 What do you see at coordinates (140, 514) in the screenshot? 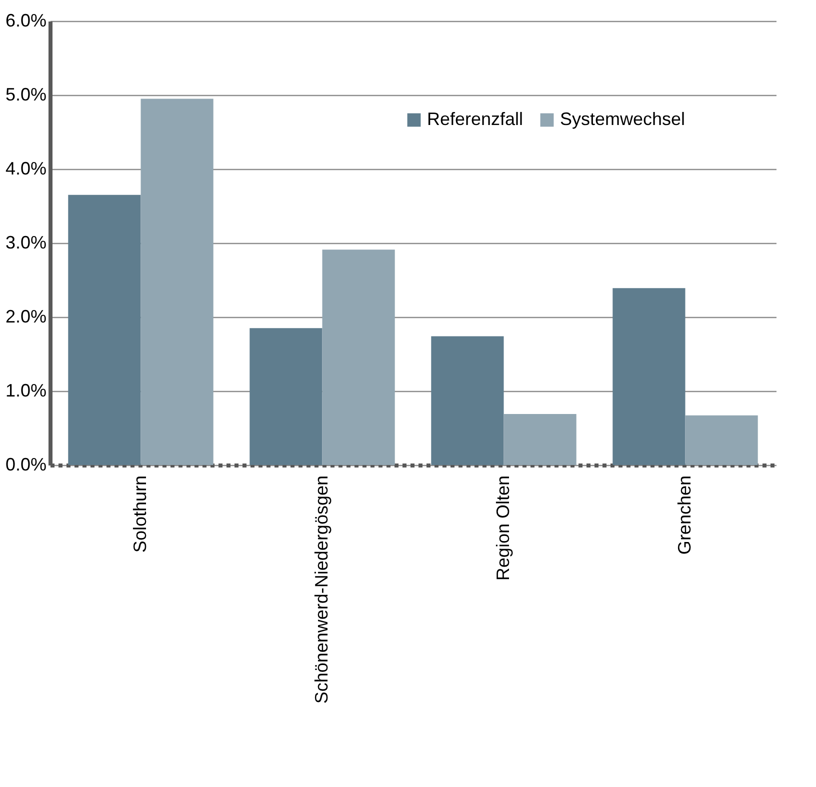
I see `x-tick-label: Solothurn` at bounding box center [140, 514].